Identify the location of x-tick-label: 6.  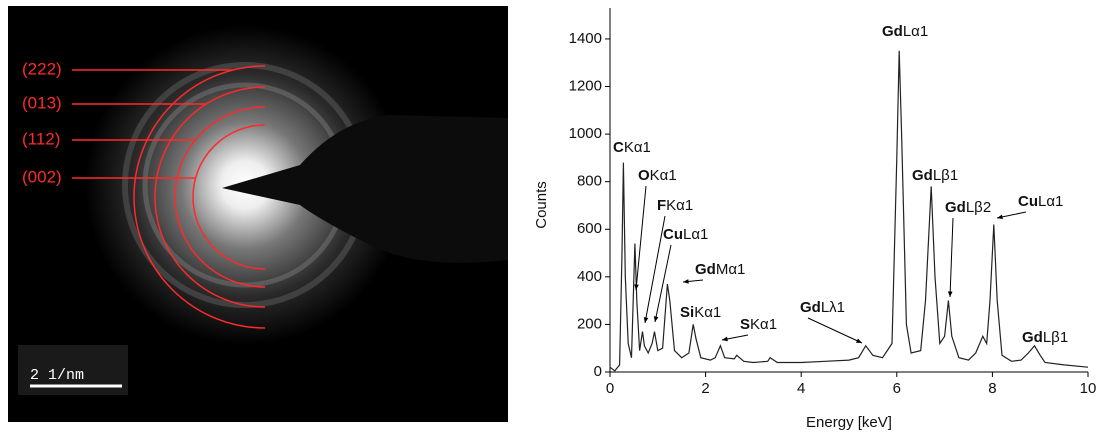
(897, 388).